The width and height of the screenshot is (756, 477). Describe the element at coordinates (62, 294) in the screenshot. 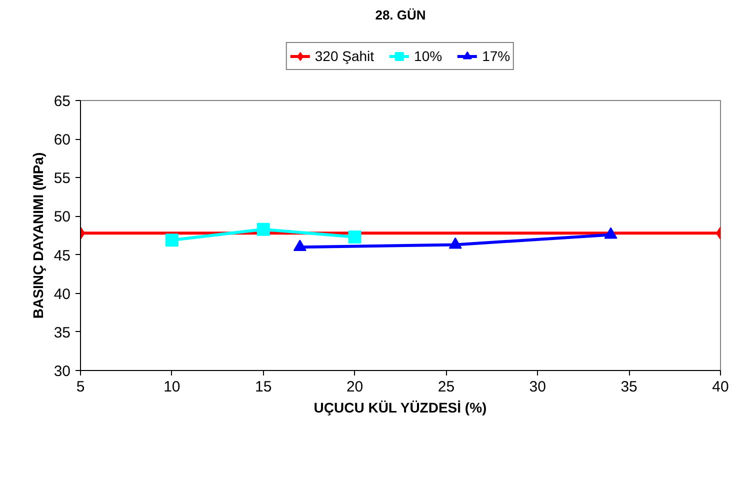

I see `y-tick-label: 40` at that location.